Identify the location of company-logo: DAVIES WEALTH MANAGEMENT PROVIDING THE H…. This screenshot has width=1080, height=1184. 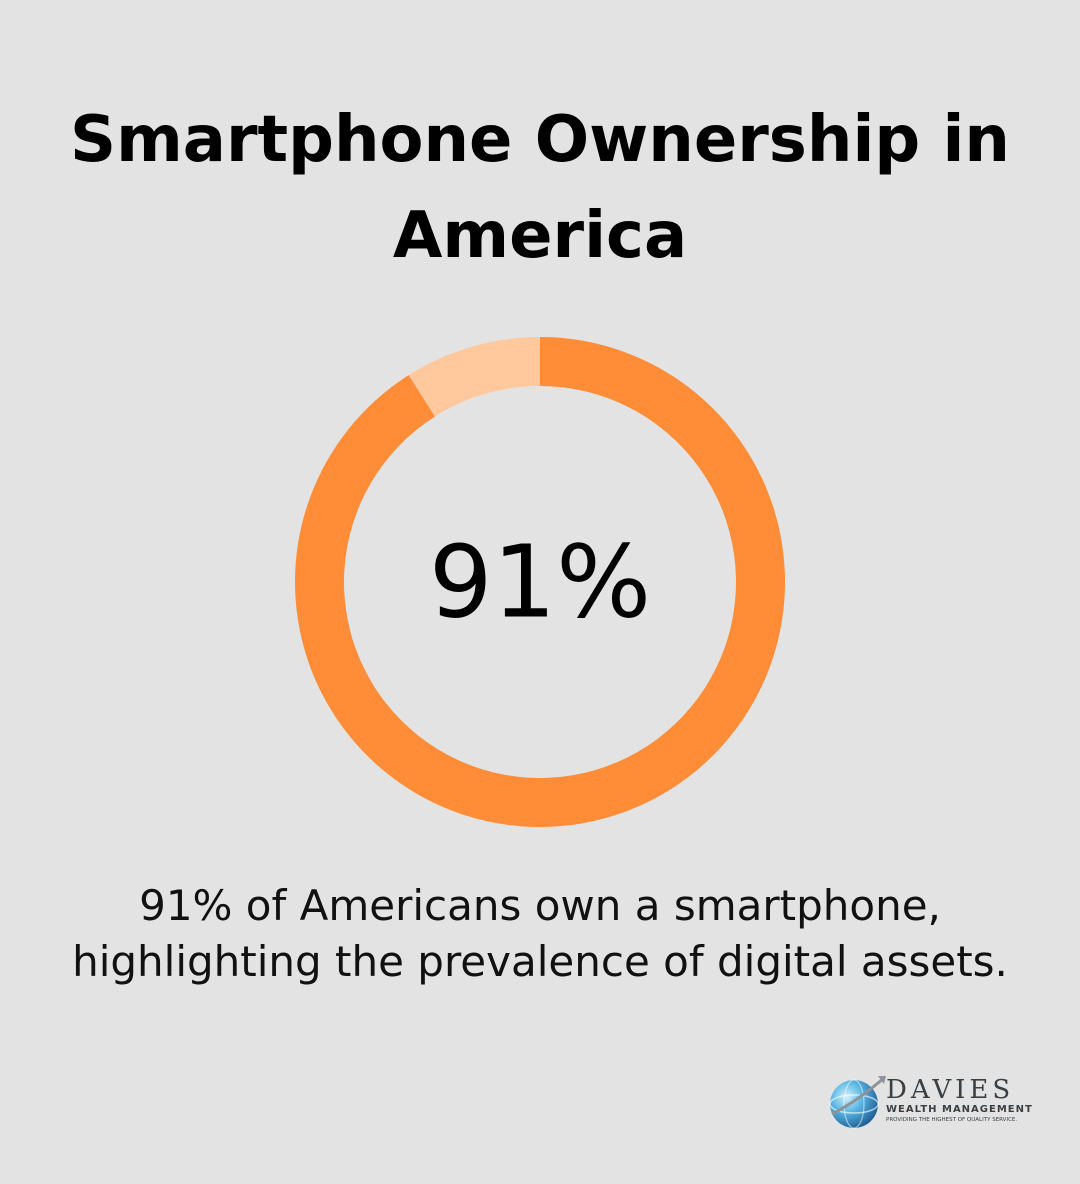
(933, 1103).